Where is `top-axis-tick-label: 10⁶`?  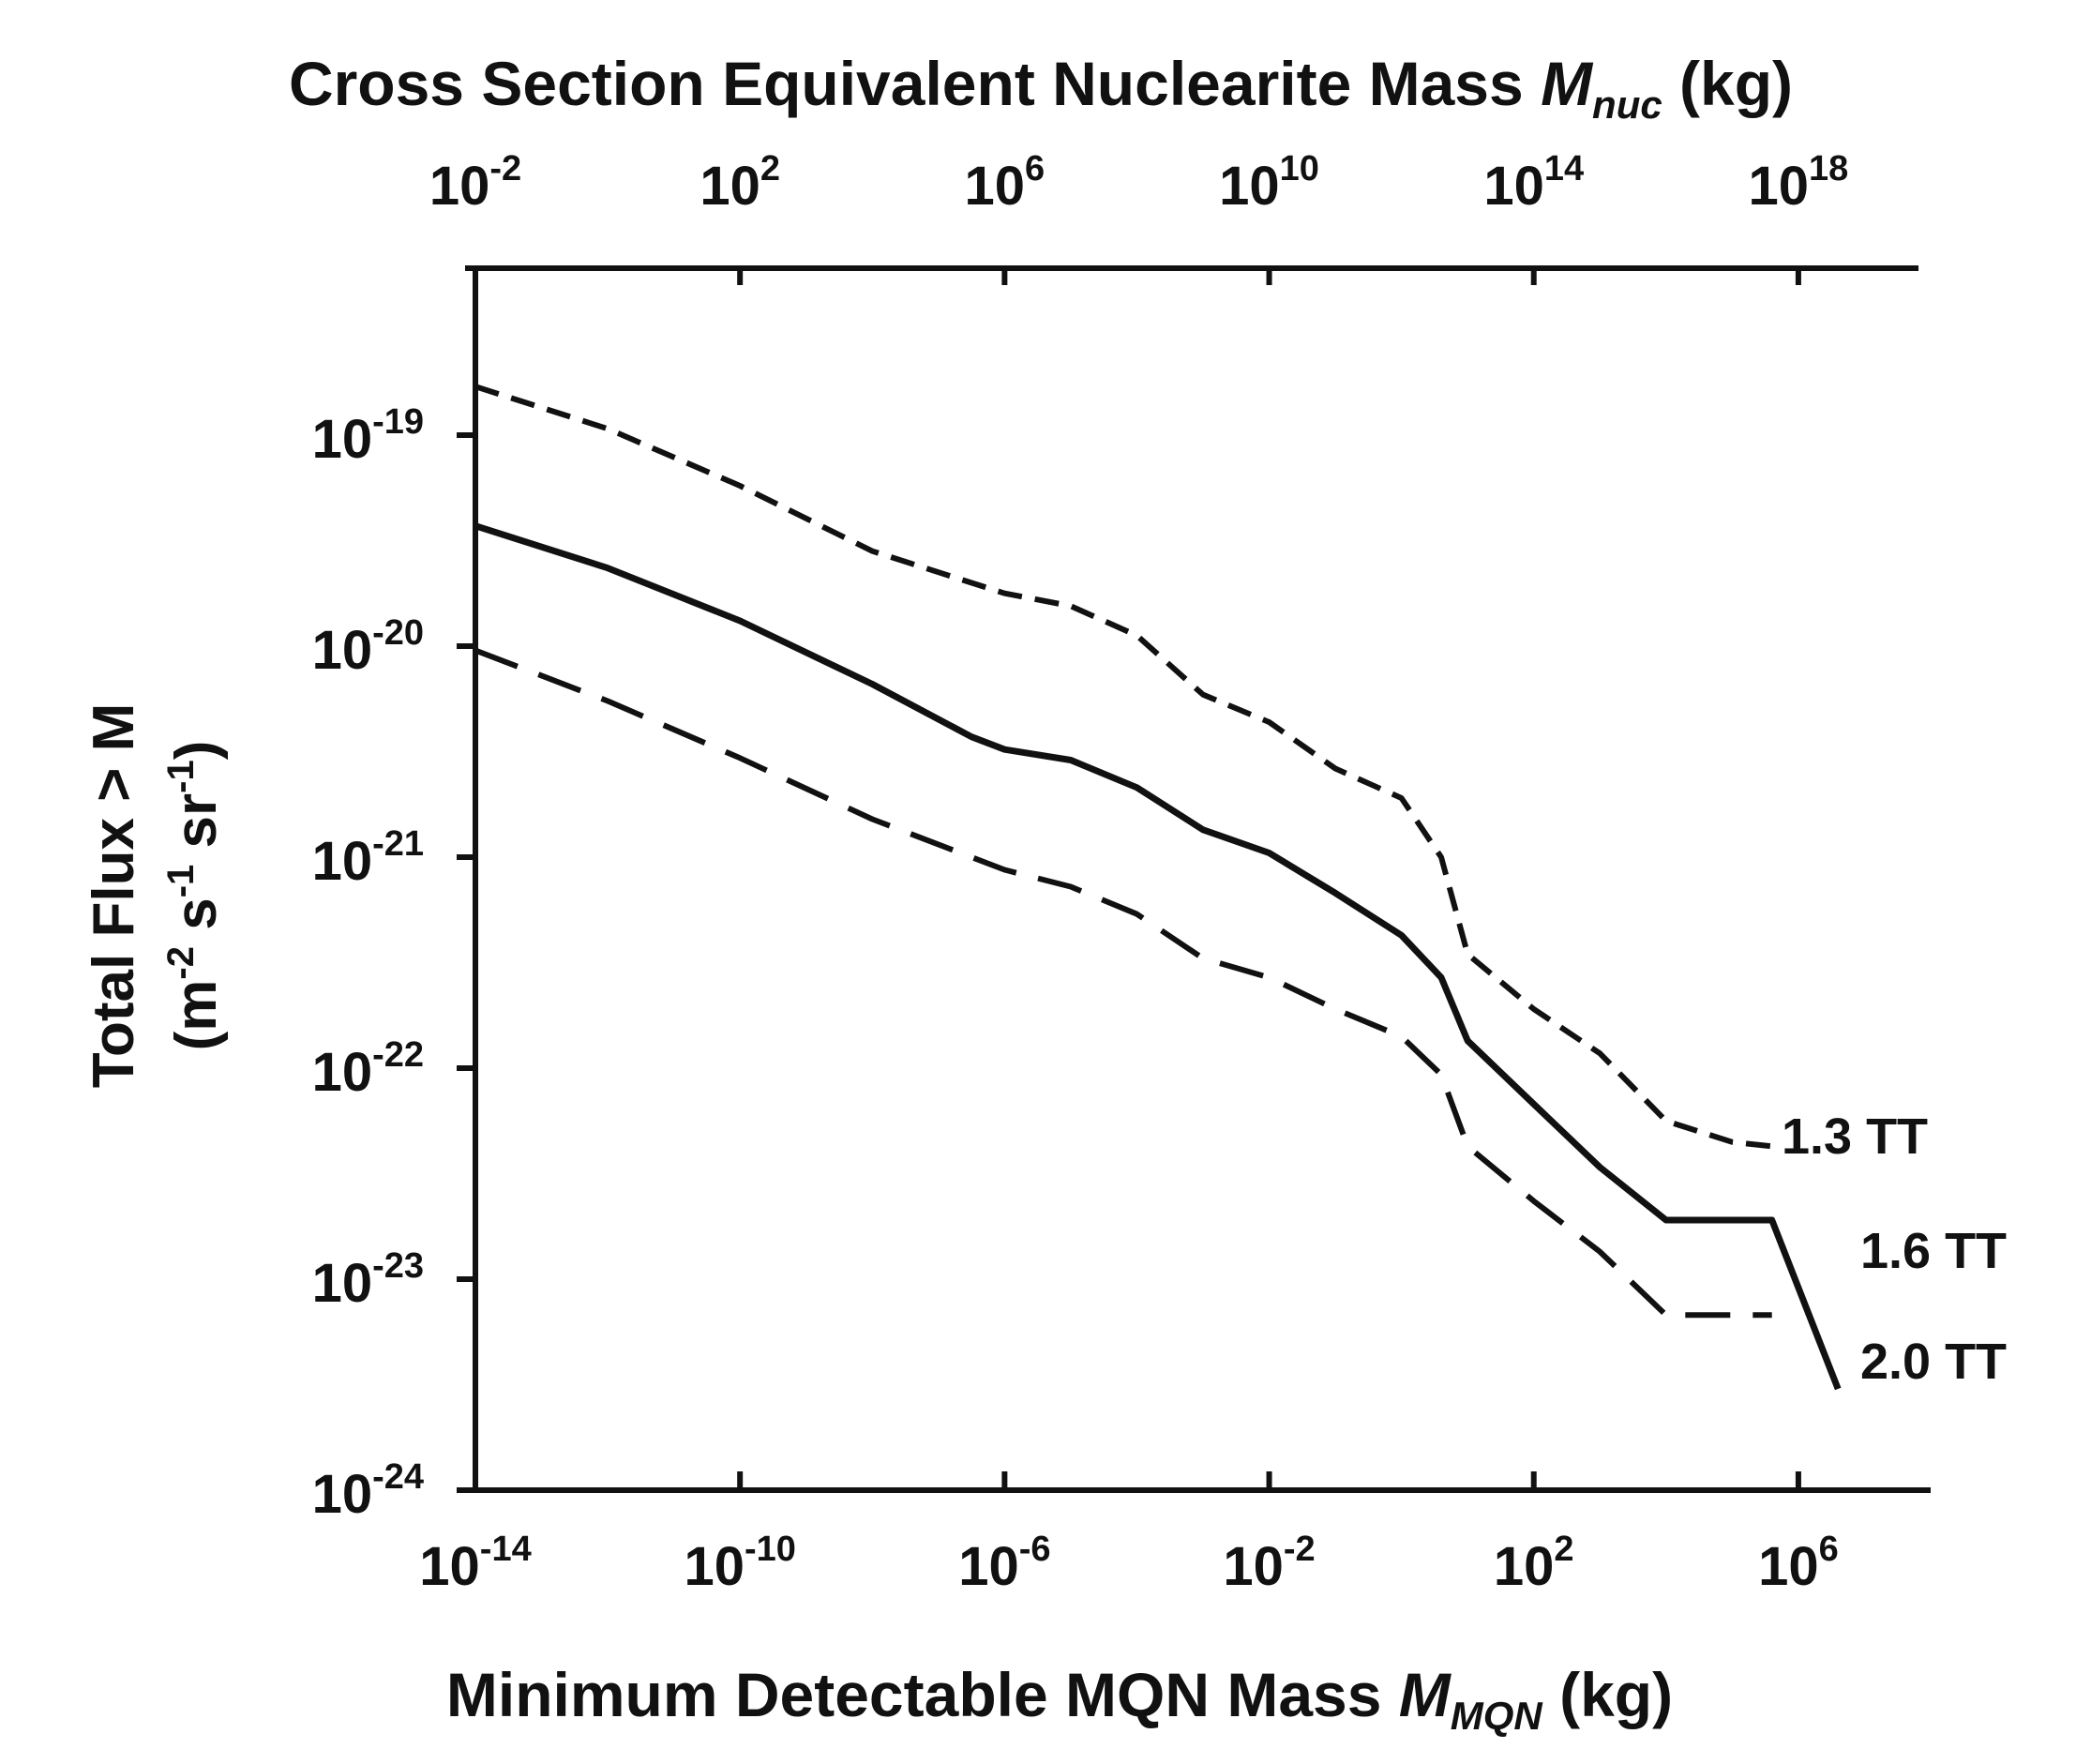 top-axis-tick-label: 10⁶ is located at coordinates (1006, 183).